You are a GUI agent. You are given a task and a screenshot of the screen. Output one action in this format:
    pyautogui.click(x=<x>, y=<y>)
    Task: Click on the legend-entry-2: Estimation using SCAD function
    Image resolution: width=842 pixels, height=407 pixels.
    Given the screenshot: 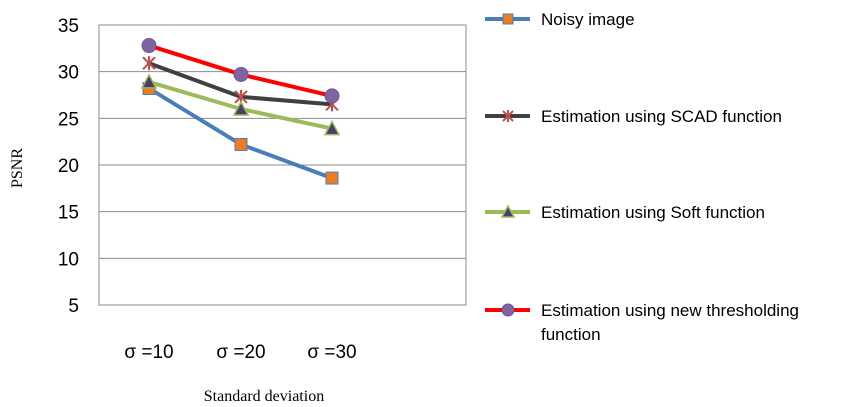 What is the action you would take?
    pyautogui.click(x=633, y=116)
    